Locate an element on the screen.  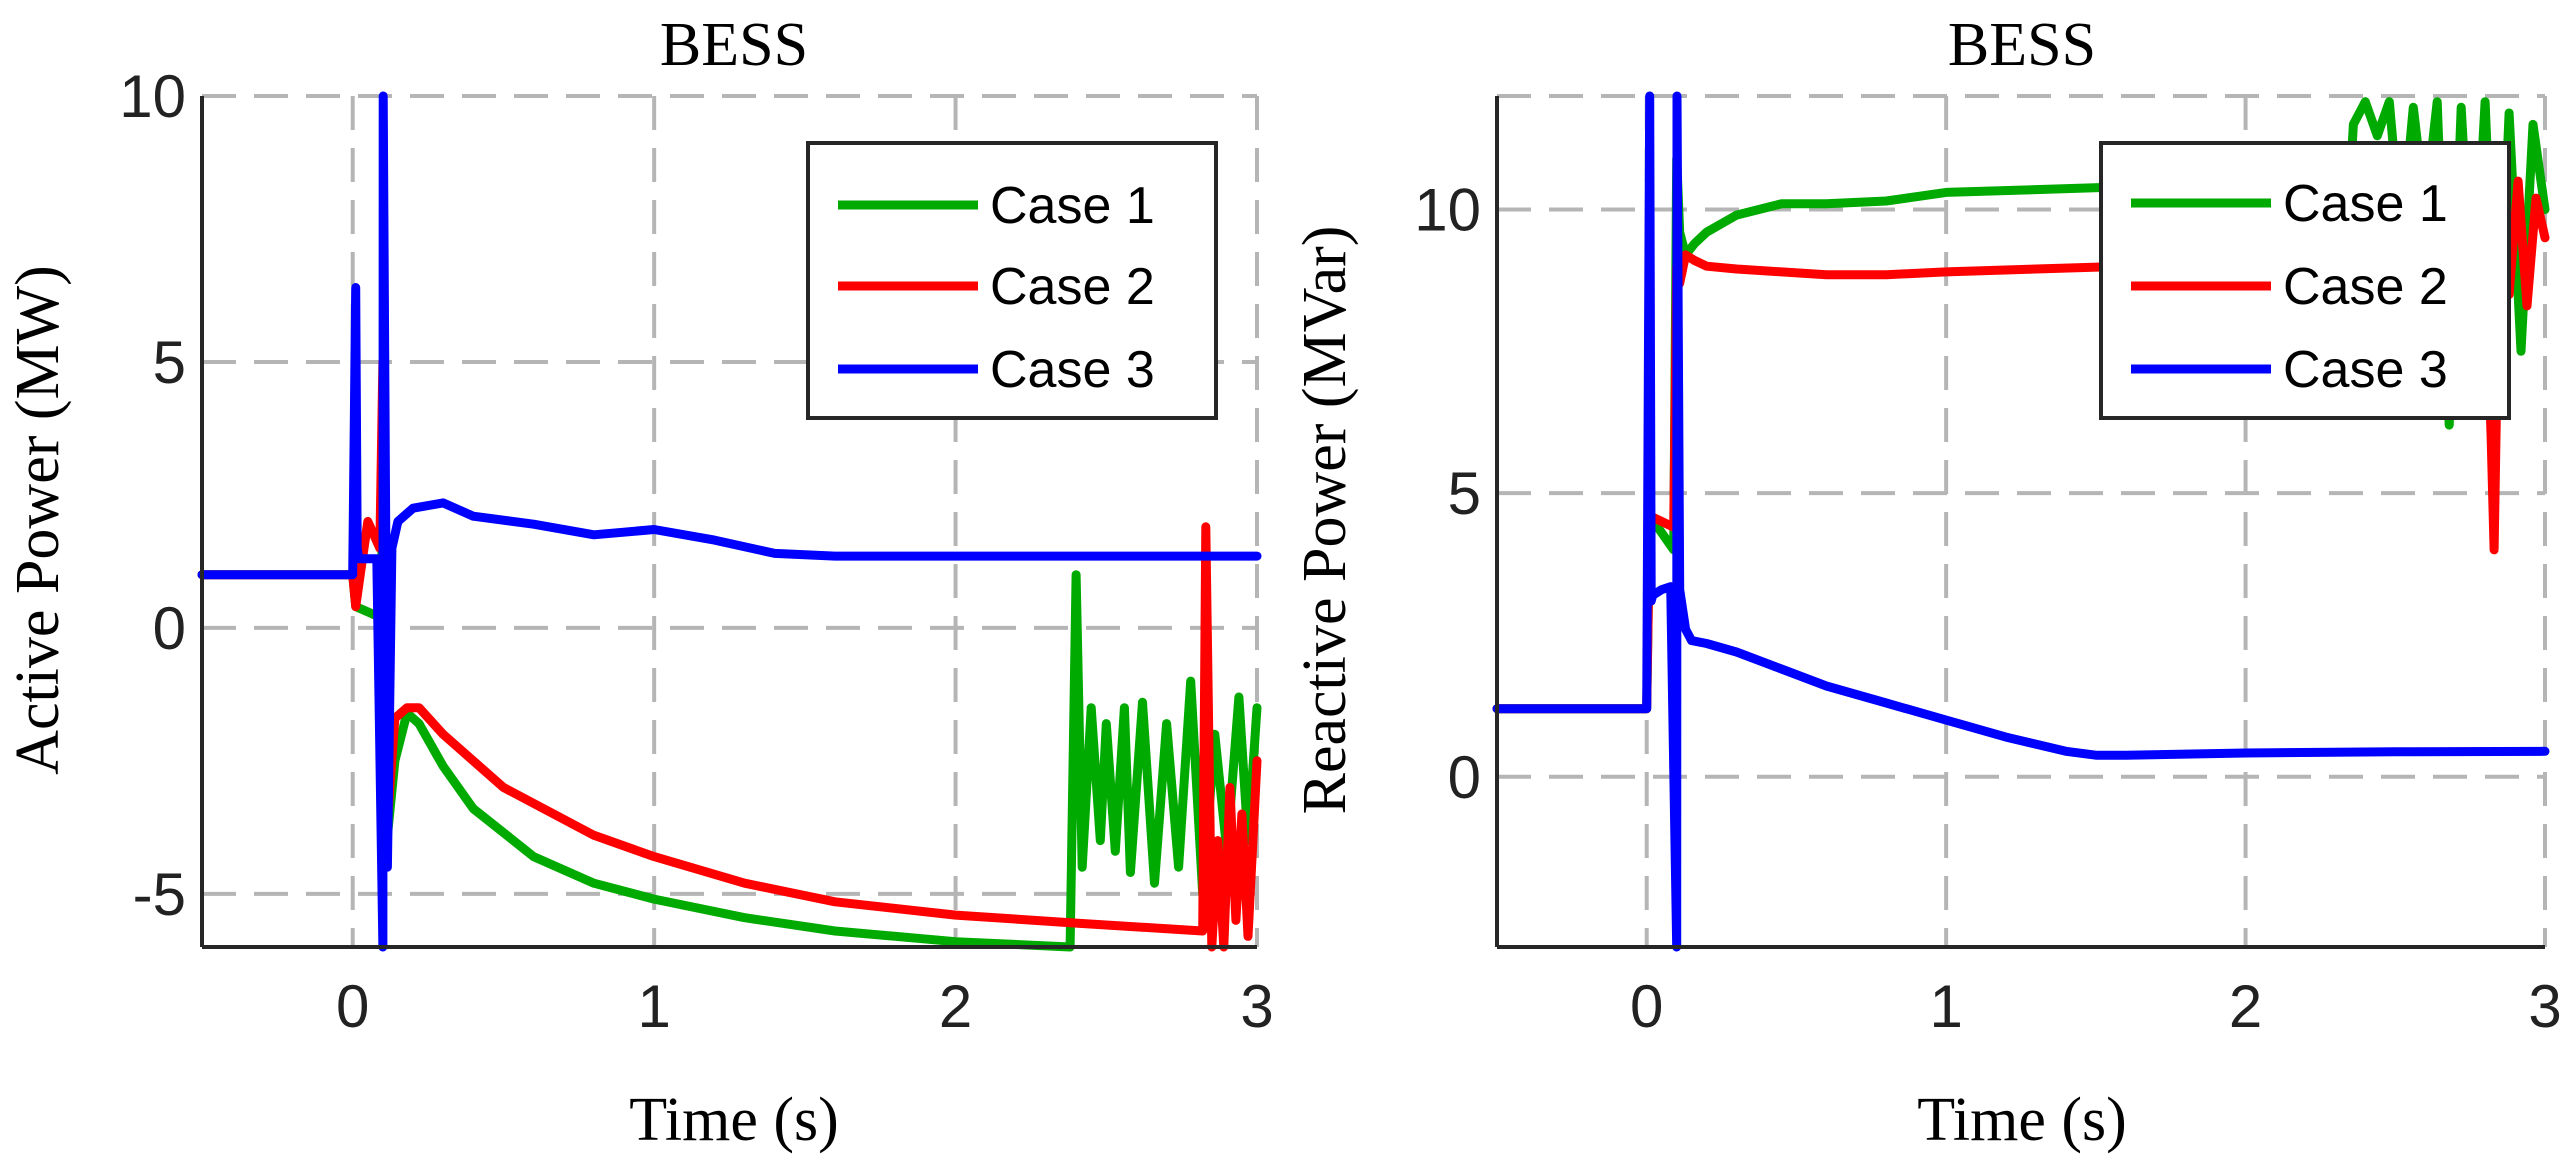
y-axis-label: Active Power (MW) is located at coordinates (38, 520).